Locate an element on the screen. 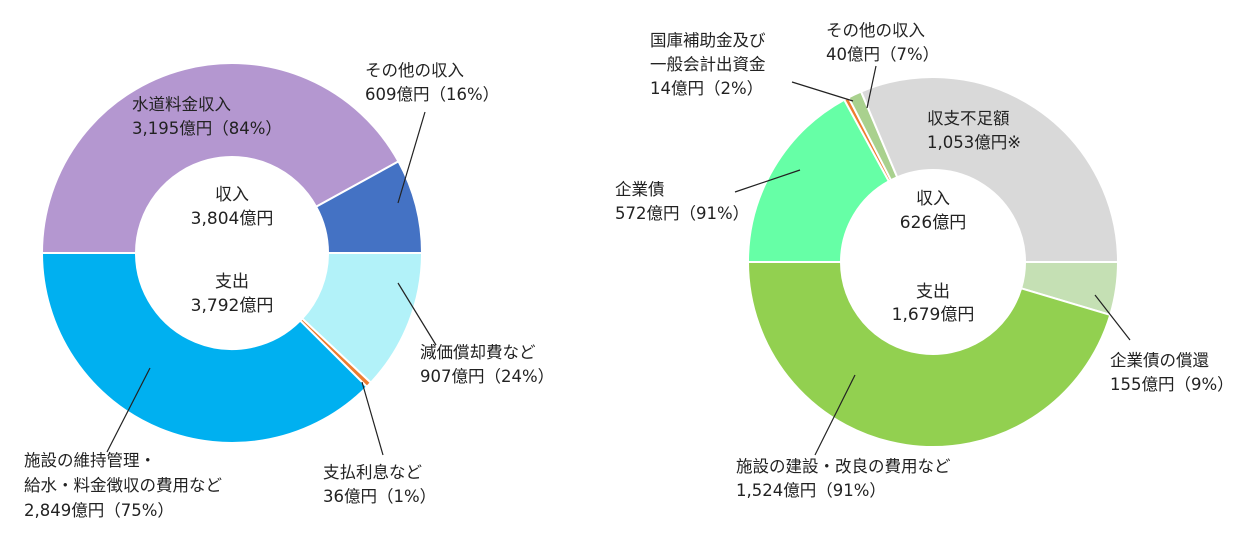 The height and width of the screenshot is (536, 1254). c1-slice-value-water-fee: 3,195億円（84%） is located at coordinates (207, 128).